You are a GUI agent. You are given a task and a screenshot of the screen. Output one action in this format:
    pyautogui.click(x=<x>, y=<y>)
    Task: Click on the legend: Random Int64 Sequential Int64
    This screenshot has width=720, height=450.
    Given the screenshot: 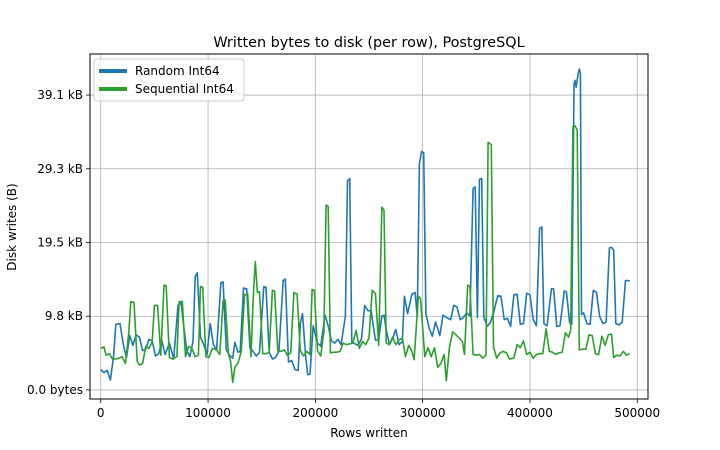 What is the action you would take?
    pyautogui.click(x=169, y=80)
    